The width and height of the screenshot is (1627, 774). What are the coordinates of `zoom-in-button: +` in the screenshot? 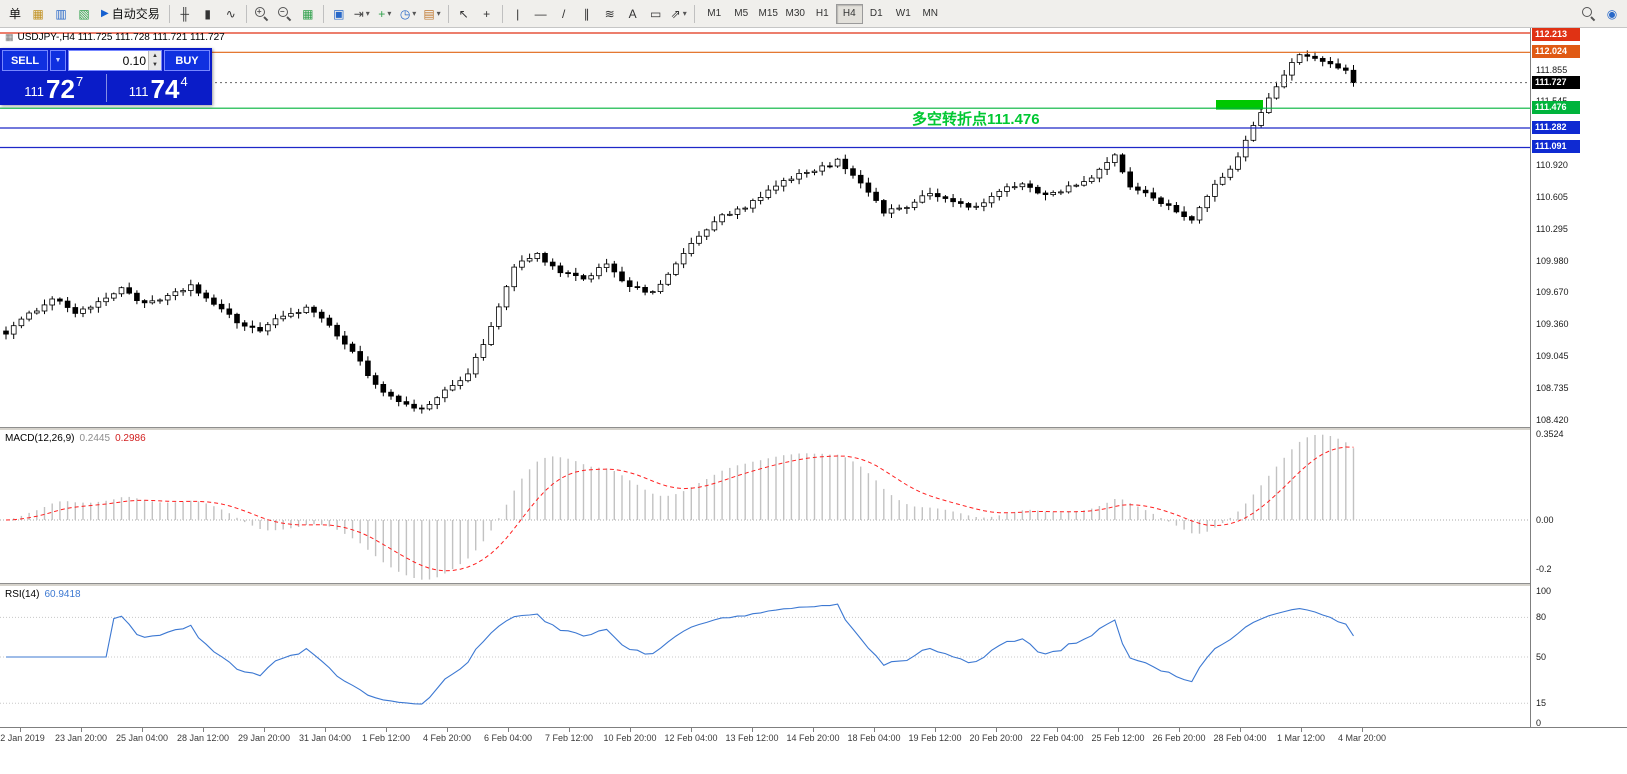 It's located at (262, 14).